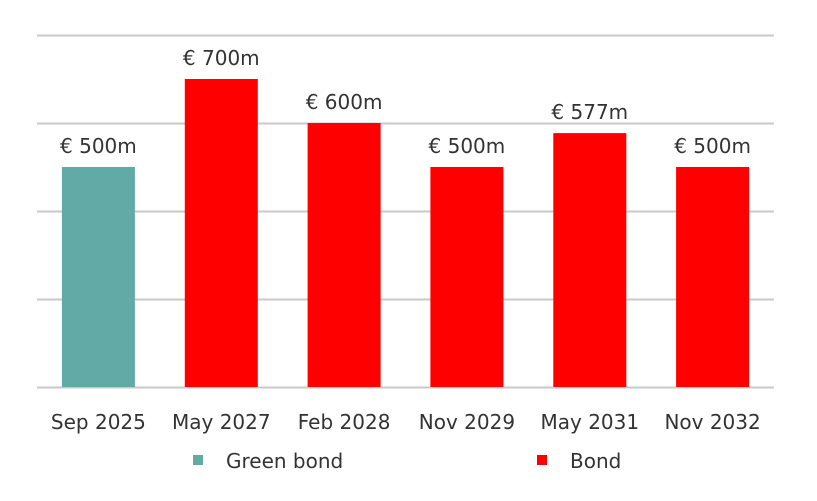 Image resolution: width=817 pixels, height=501 pixels. What do you see at coordinates (344, 422) in the screenshot?
I see `x-tick-label-2: Feb 2028` at bounding box center [344, 422].